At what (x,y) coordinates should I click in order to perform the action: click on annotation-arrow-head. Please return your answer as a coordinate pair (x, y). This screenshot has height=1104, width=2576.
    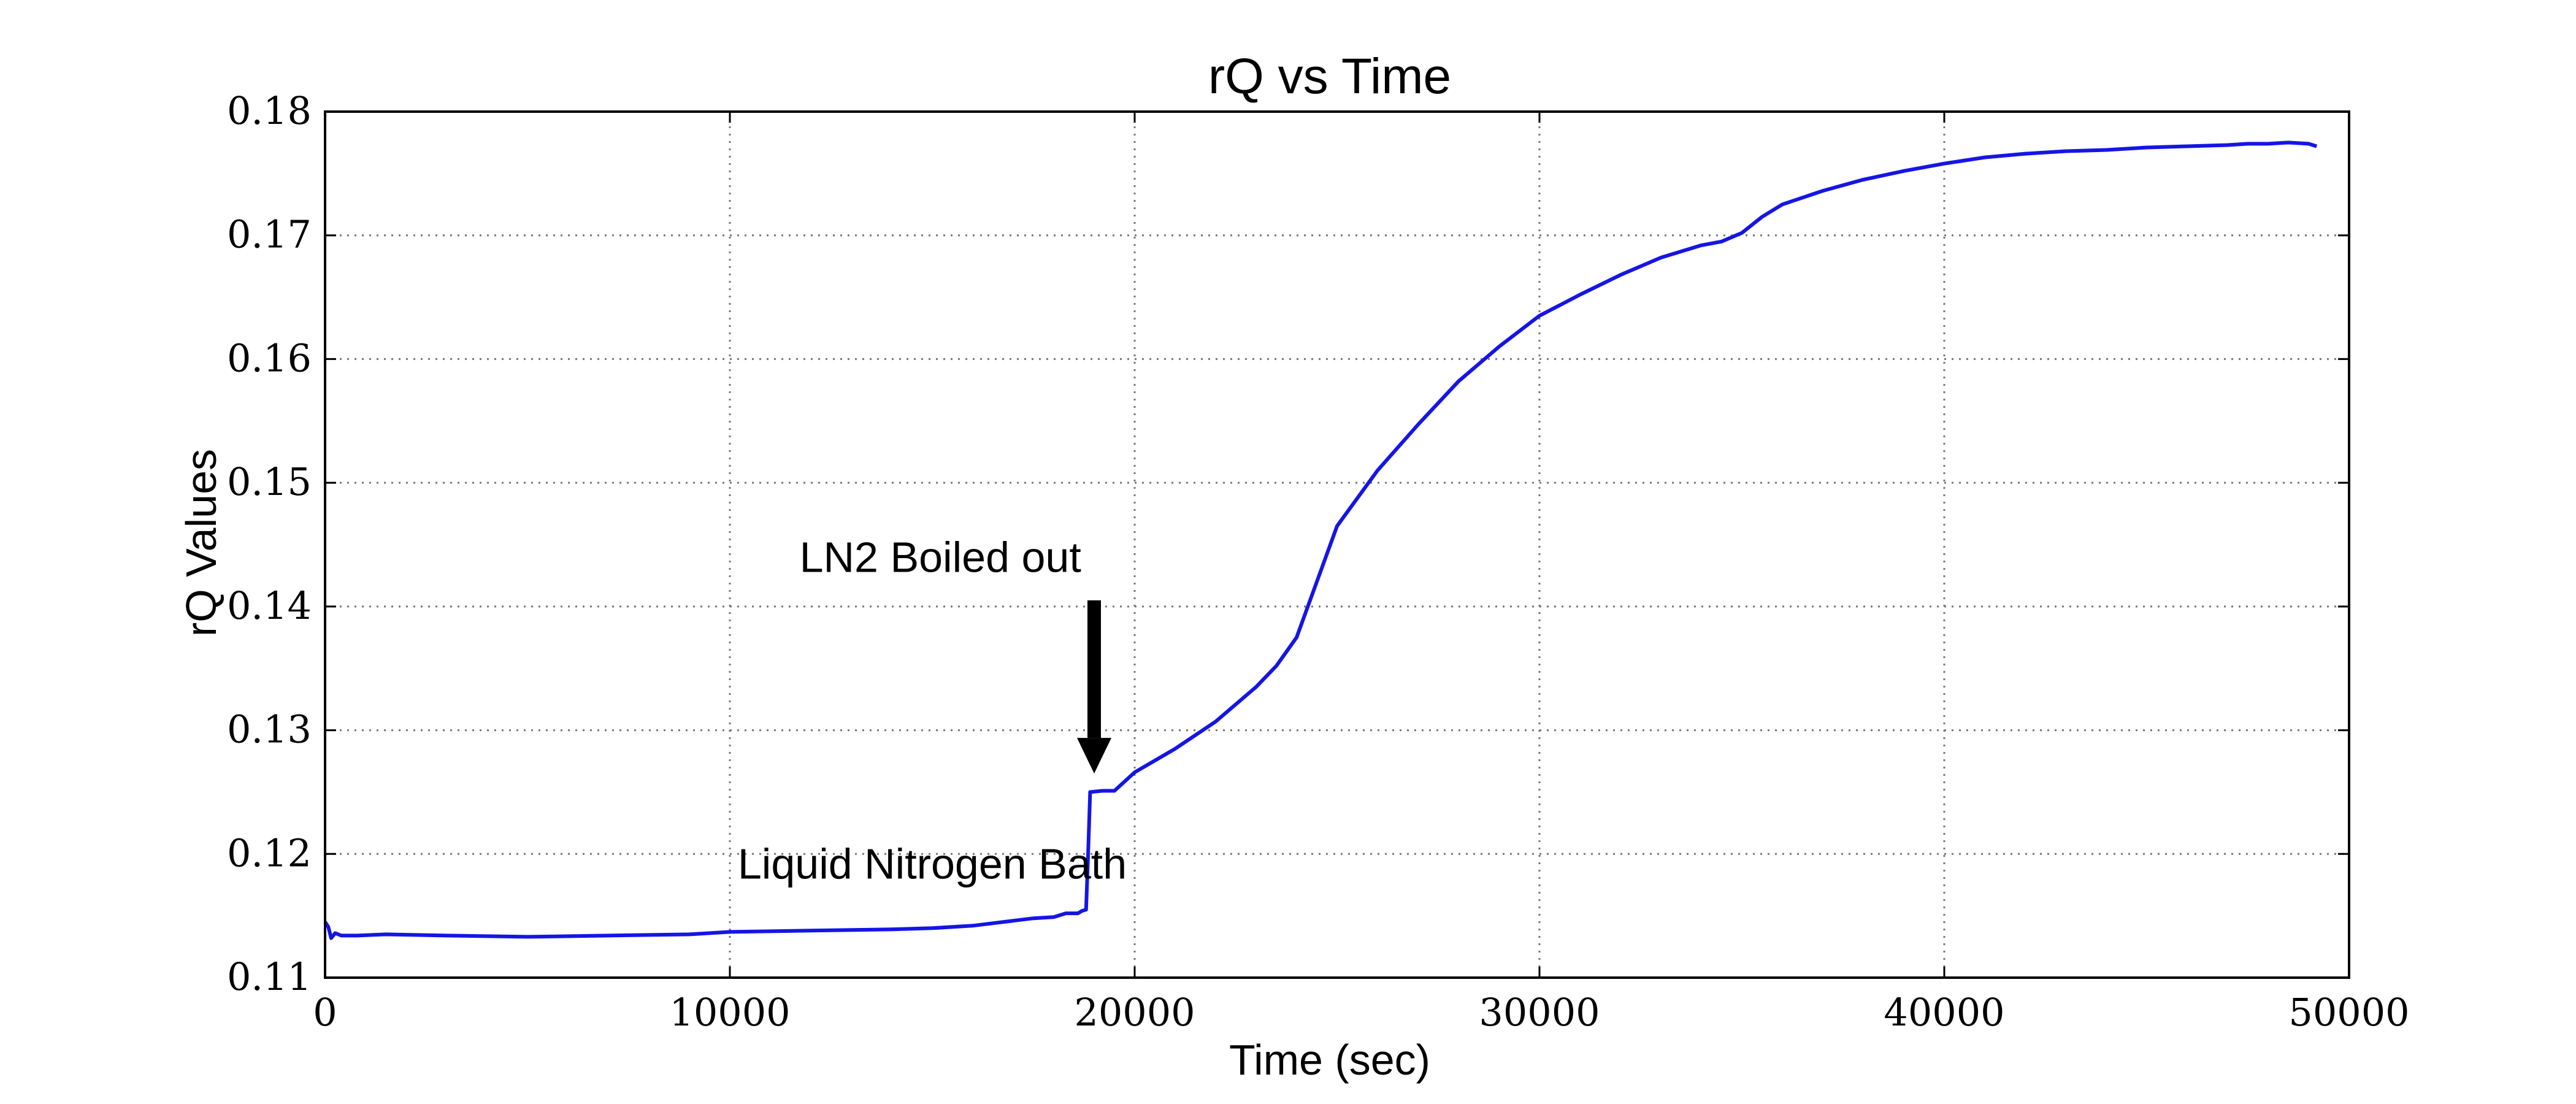
    Looking at the image, I should click on (1094, 756).